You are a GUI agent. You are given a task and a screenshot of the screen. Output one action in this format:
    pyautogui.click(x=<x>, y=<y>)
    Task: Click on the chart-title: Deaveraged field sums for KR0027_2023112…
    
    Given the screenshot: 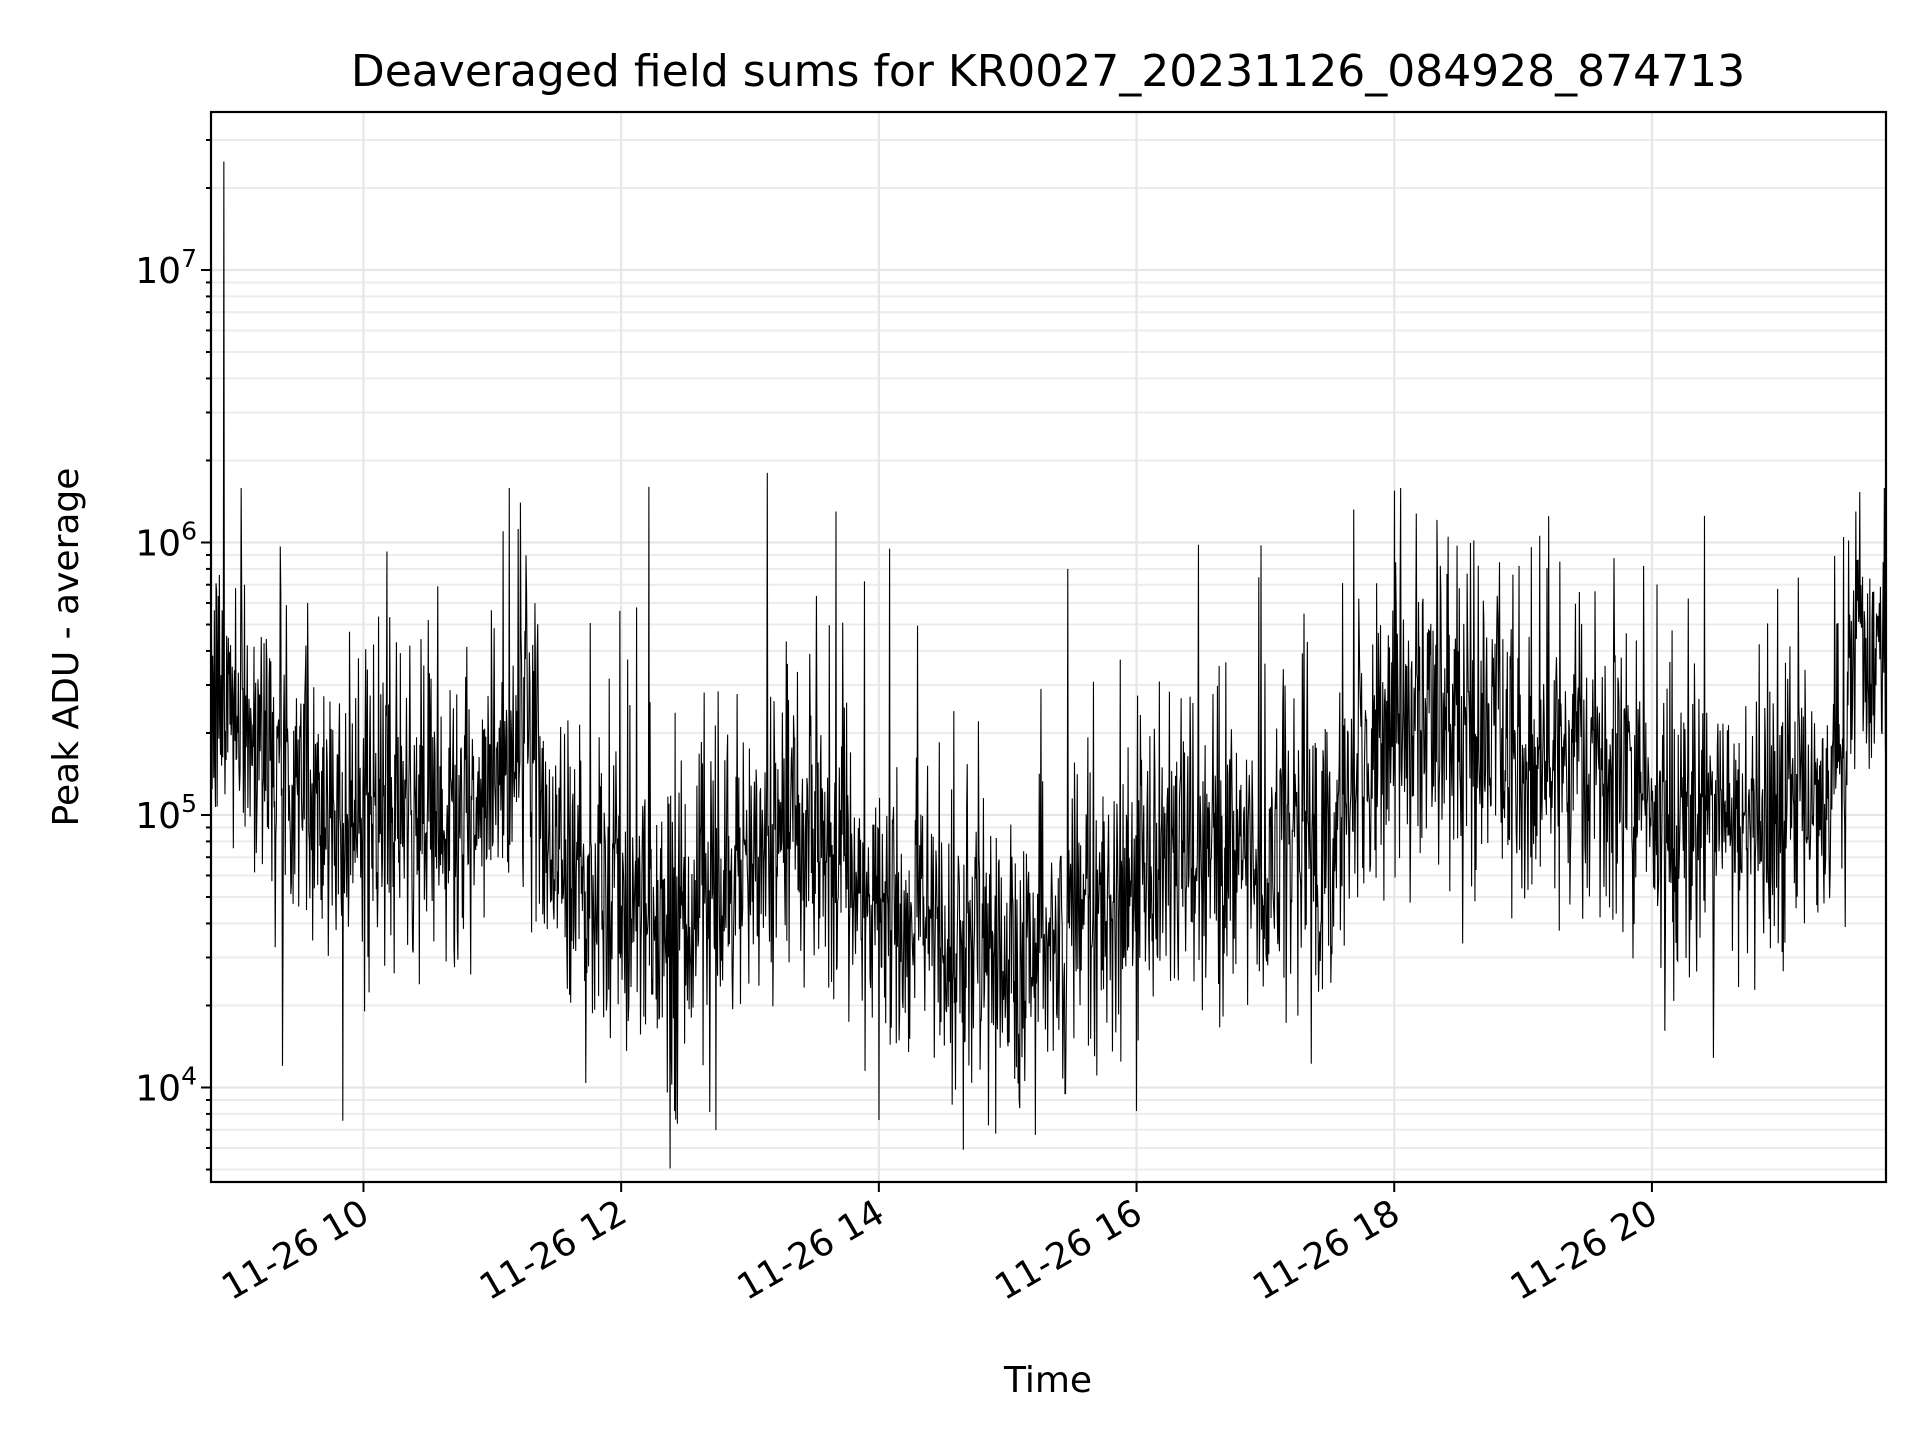 What is the action you would take?
    pyautogui.click(x=1048, y=71)
    